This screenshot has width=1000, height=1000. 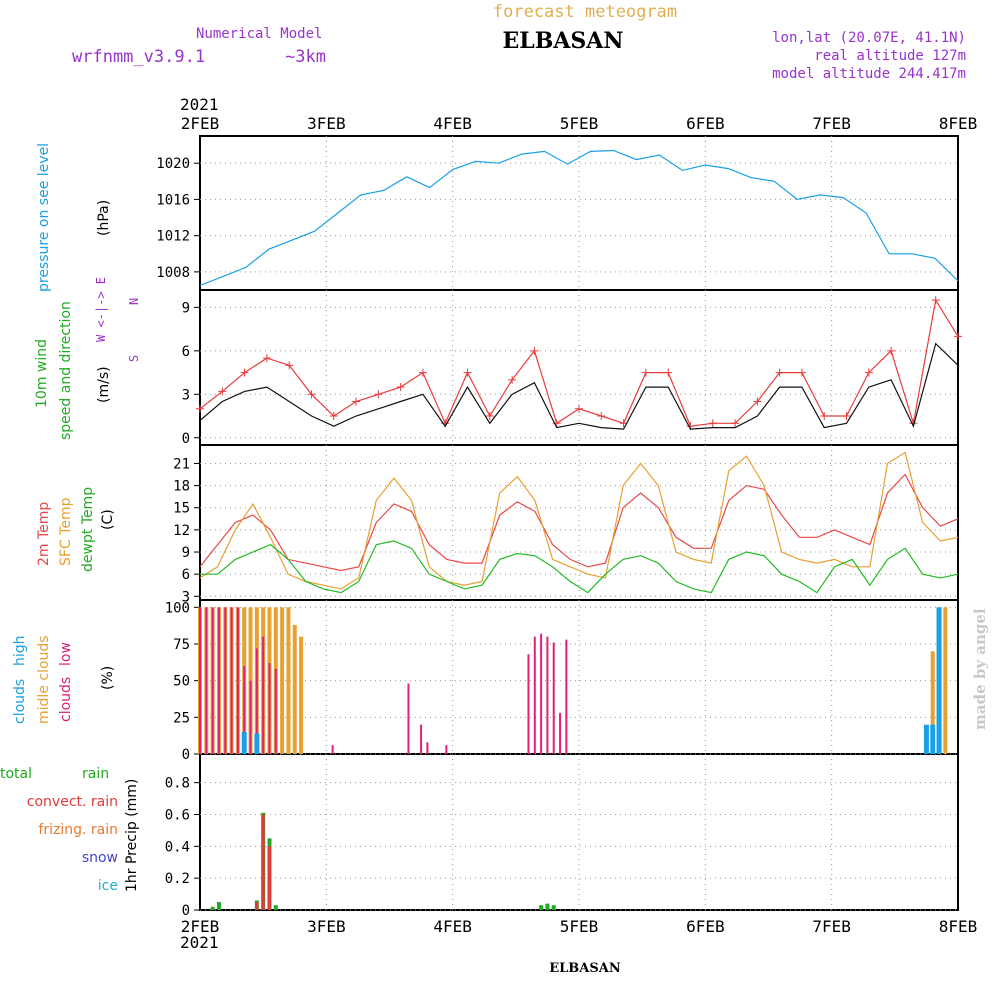 What do you see at coordinates (705, 123) in the screenshot?
I see `x-tick-label-top: 6FEB` at bounding box center [705, 123].